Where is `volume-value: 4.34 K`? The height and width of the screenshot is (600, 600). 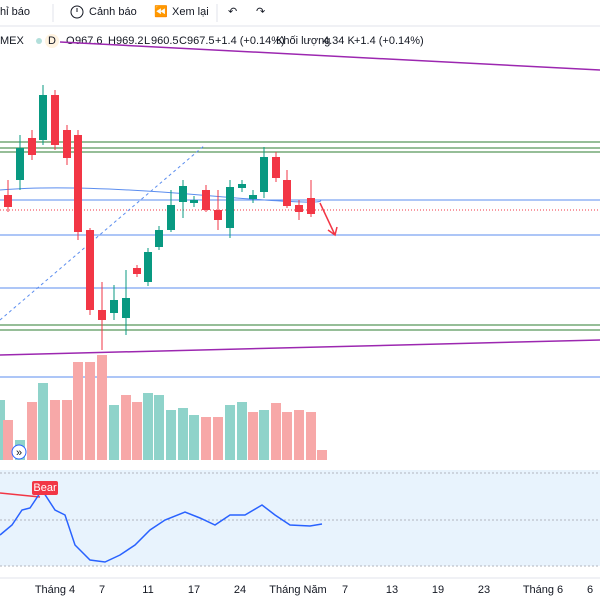
volume-value: 4.34 K is located at coordinates (339, 41).